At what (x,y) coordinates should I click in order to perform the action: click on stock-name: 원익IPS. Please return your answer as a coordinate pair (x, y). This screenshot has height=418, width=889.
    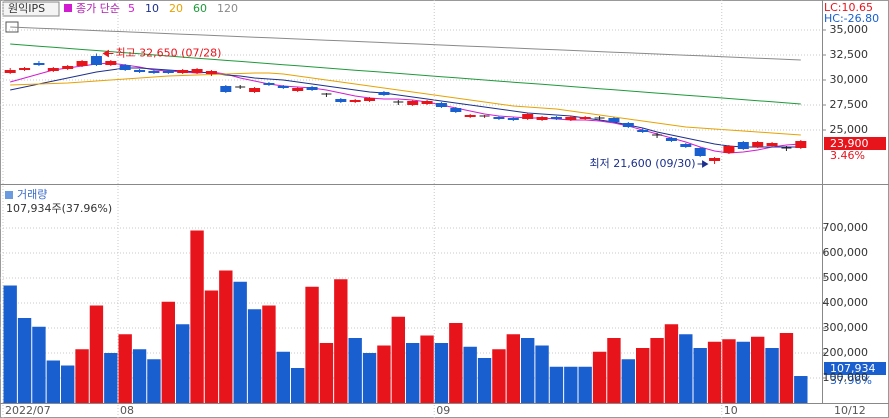
    Looking at the image, I should click on (26, 8).